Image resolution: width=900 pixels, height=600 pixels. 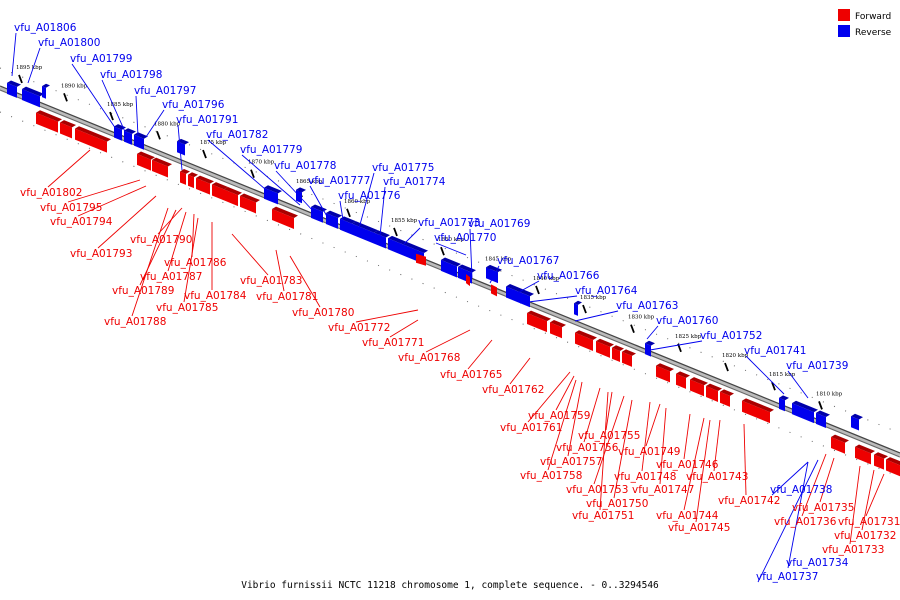 I want to click on gene-label: vfu_A01768, so click(x=429, y=358).